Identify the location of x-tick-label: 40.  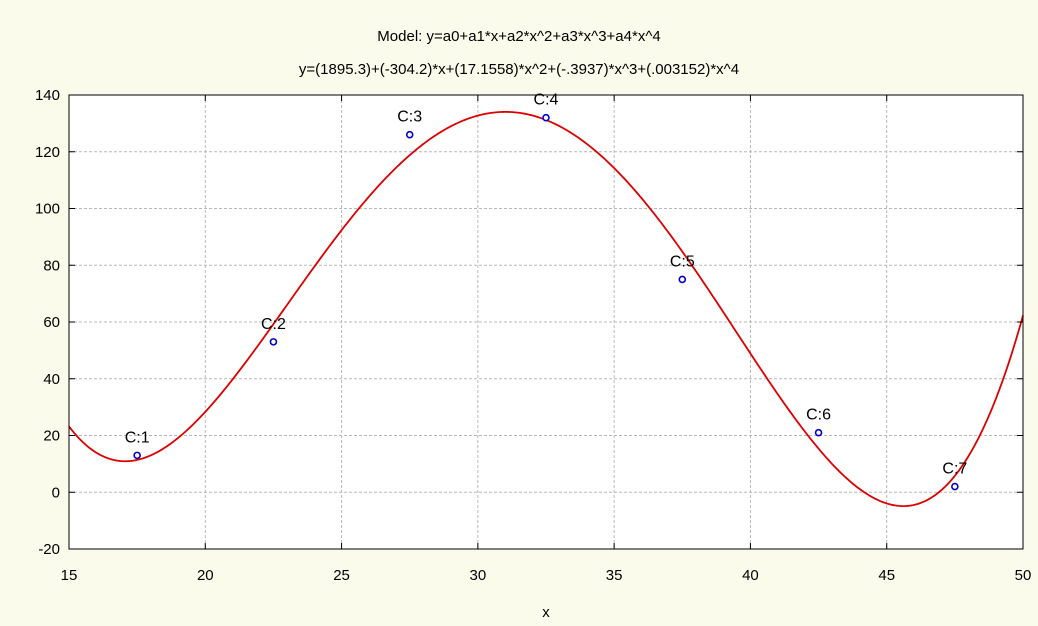
(750, 575).